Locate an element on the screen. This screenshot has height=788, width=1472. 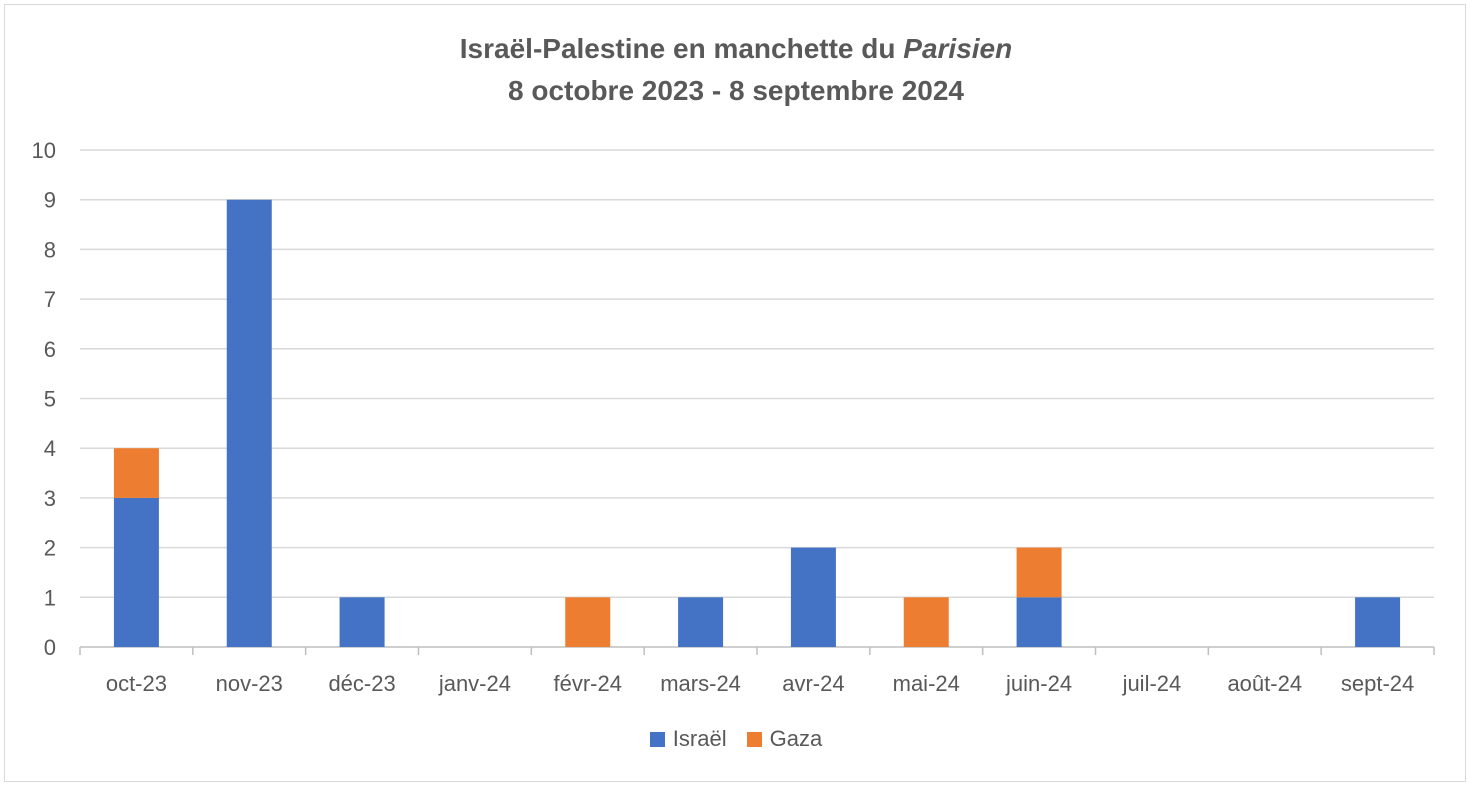
y-tick-label: 8 is located at coordinates (50, 249).